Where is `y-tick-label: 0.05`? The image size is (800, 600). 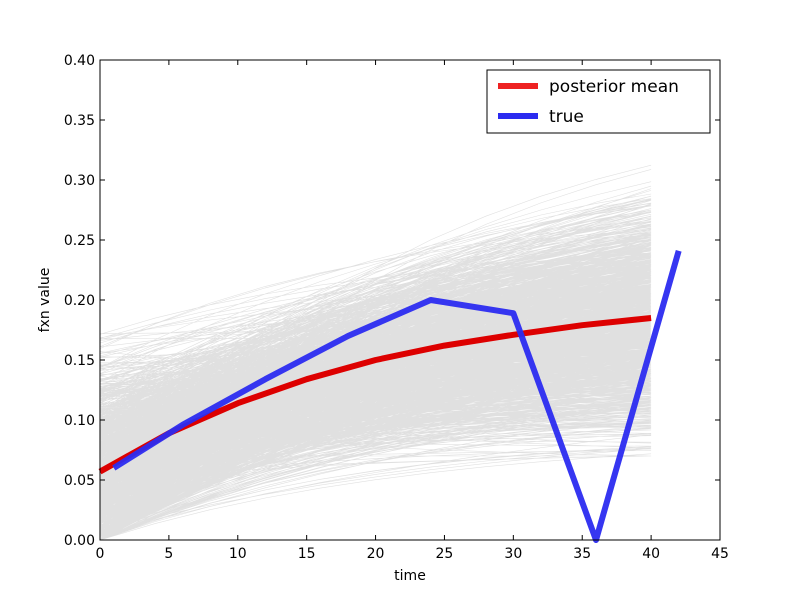
y-tick-label: 0.05 is located at coordinates (79, 481).